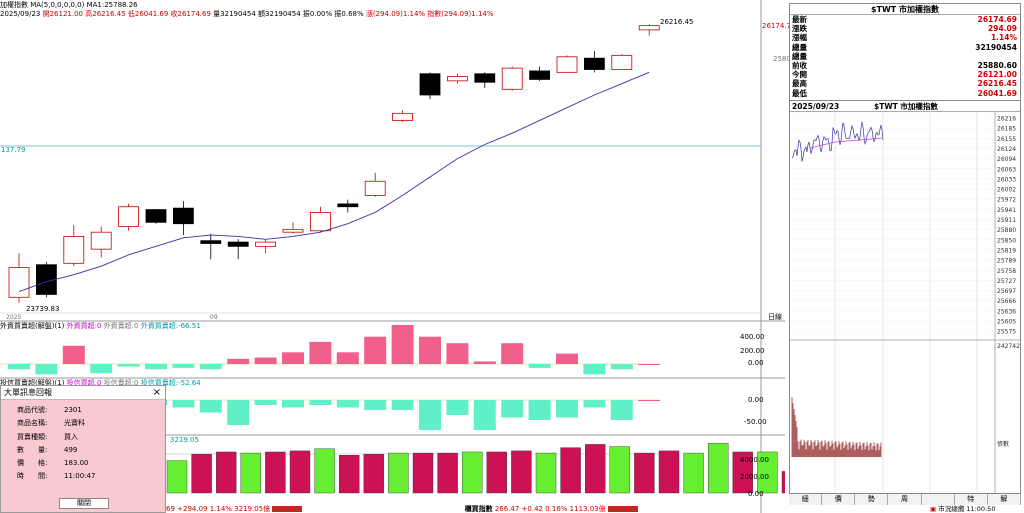 This screenshot has height=513, width=1024. I want to click on dialog-value: 11:00:47, so click(80, 476).